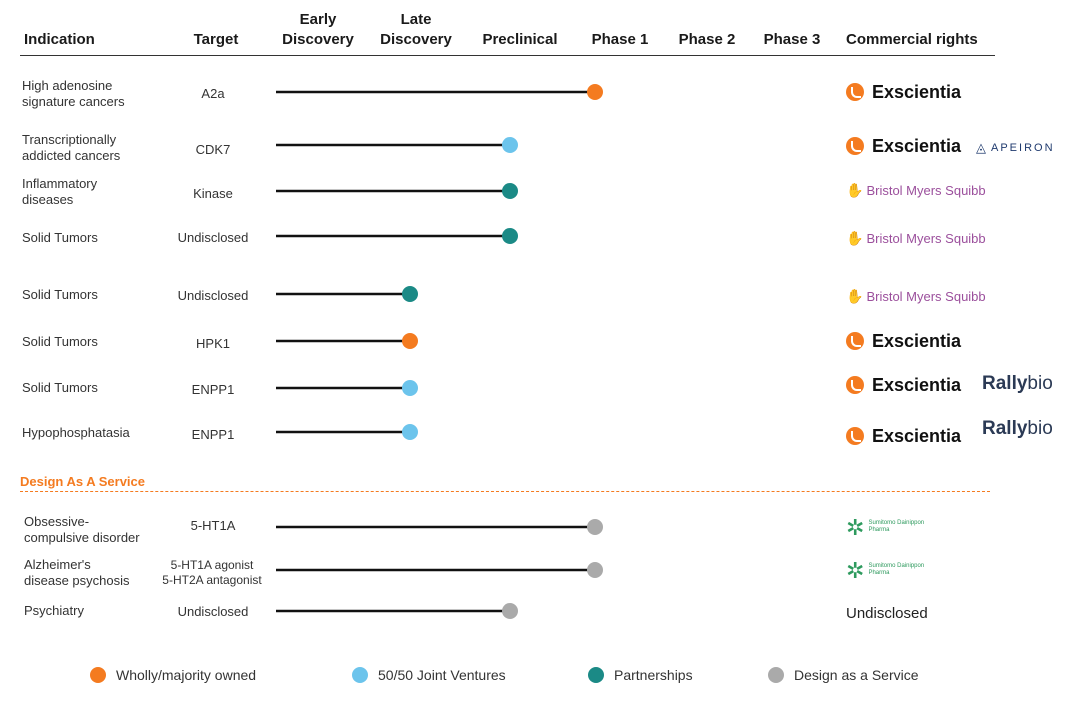  I want to click on design-as-a-service-heading: Design As A Service, so click(82, 481).